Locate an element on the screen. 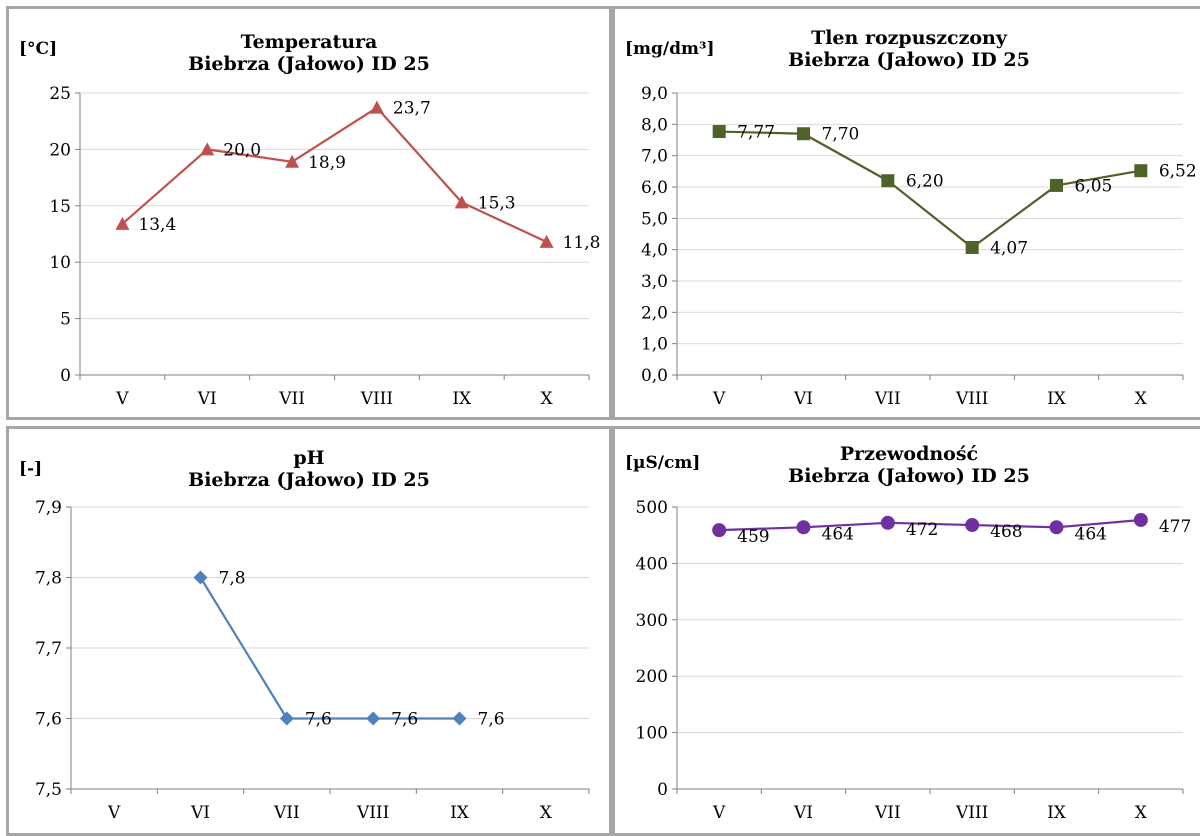 The width and height of the screenshot is (1200, 836). y-tick-label: 0,0 is located at coordinates (654, 376).